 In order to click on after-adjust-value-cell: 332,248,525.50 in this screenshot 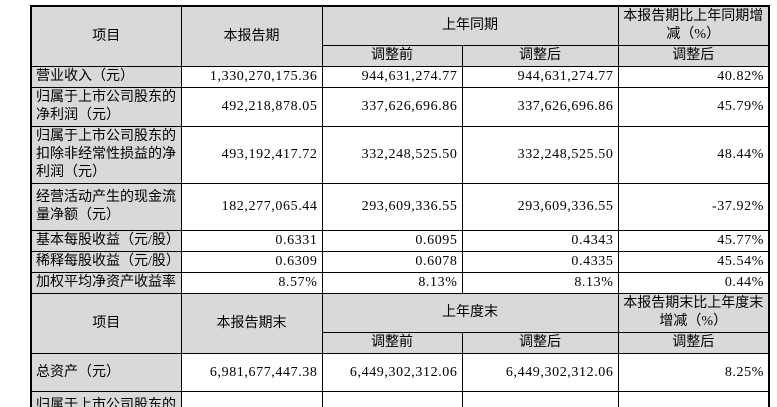, I will do `click(540, 155)`.